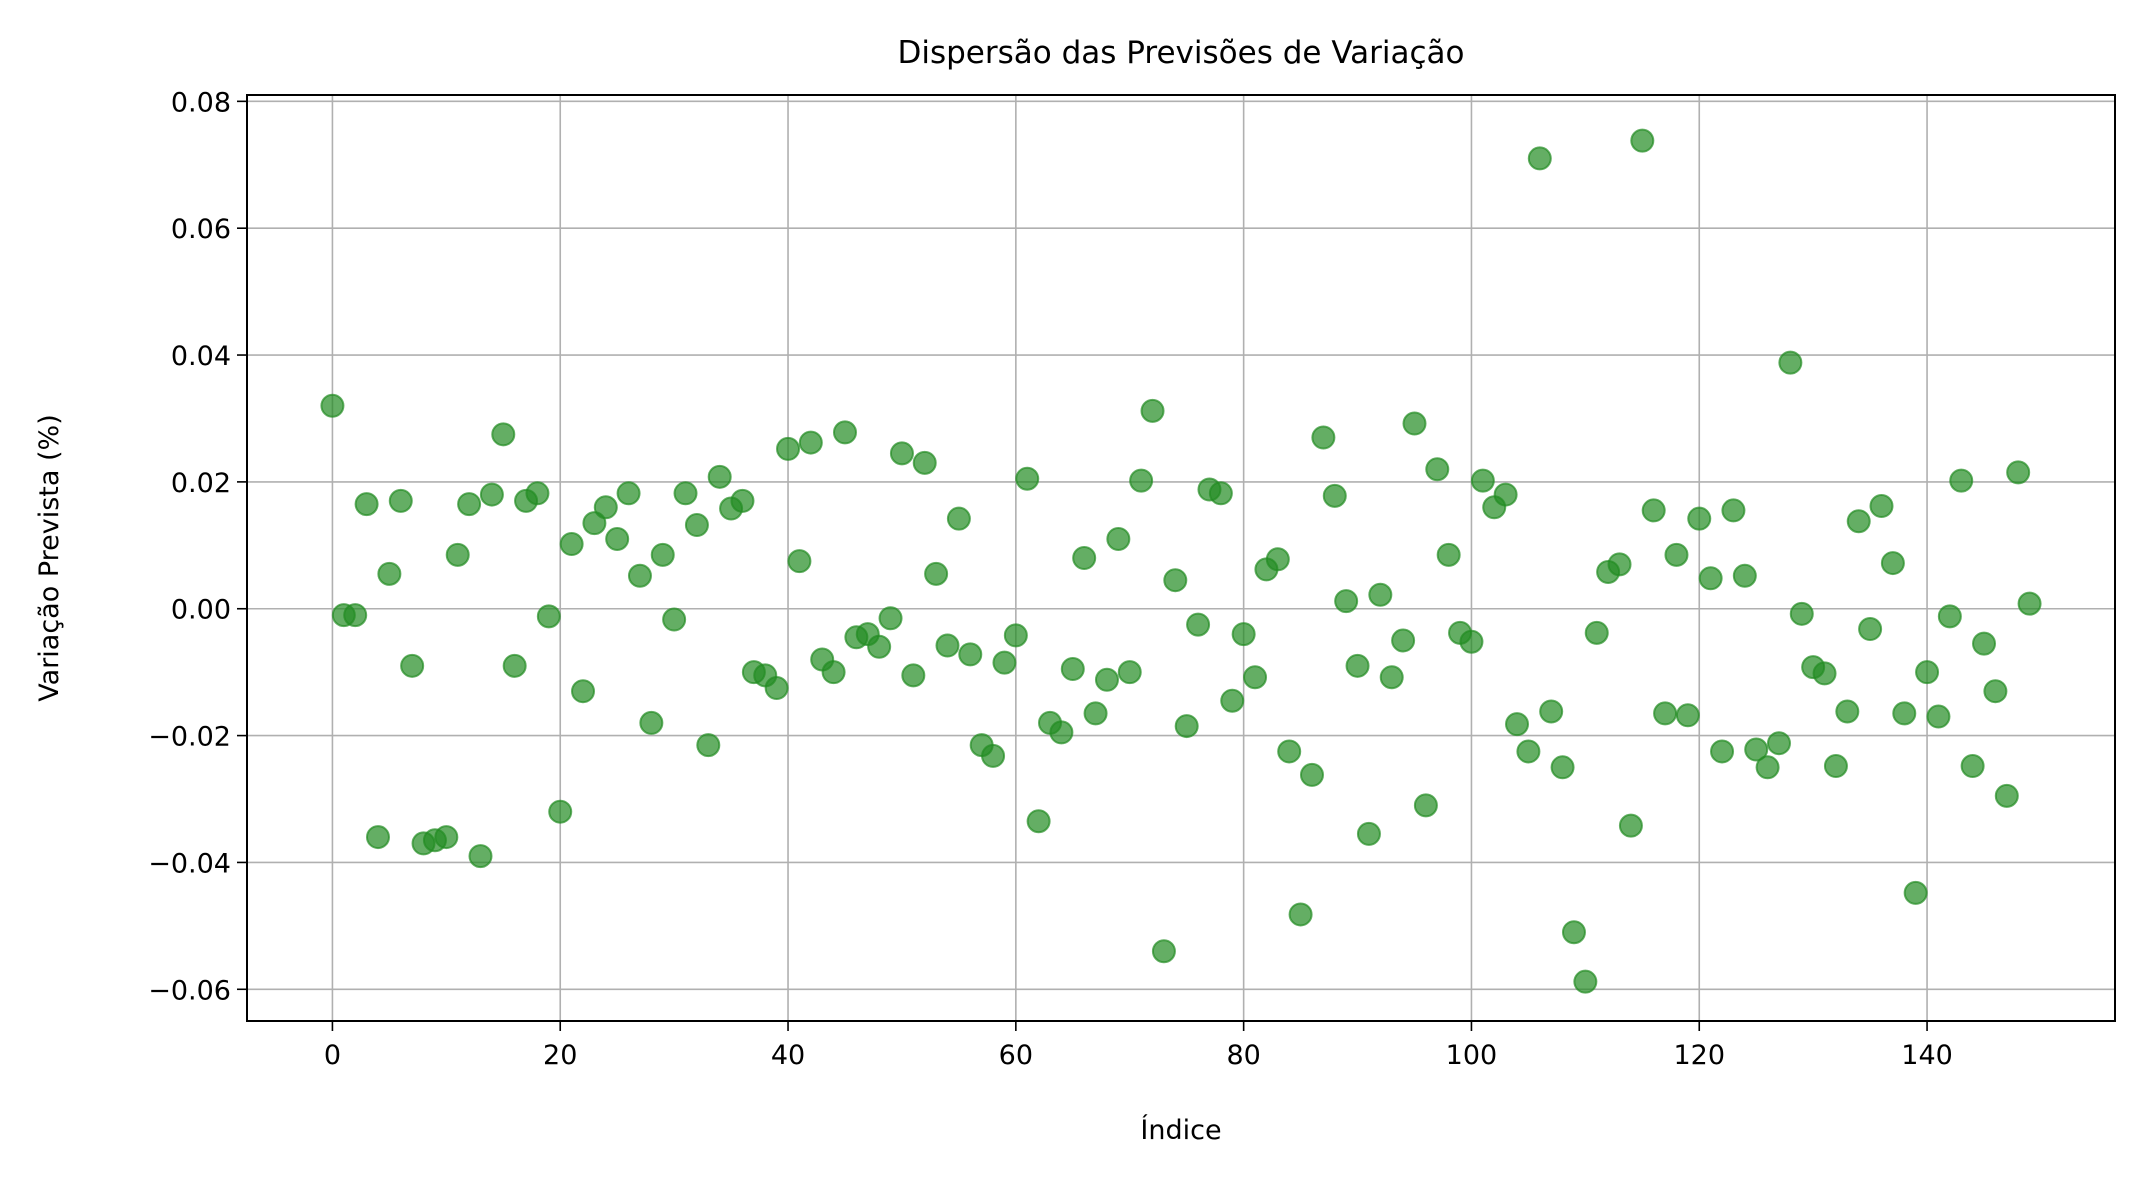 The height and width of the screenshot is (1177, 2135). Describe the element at coordinates (1181, 53) in the screenshot. I see `chart-title: Dispersão das Previsões de Variação` at that location.